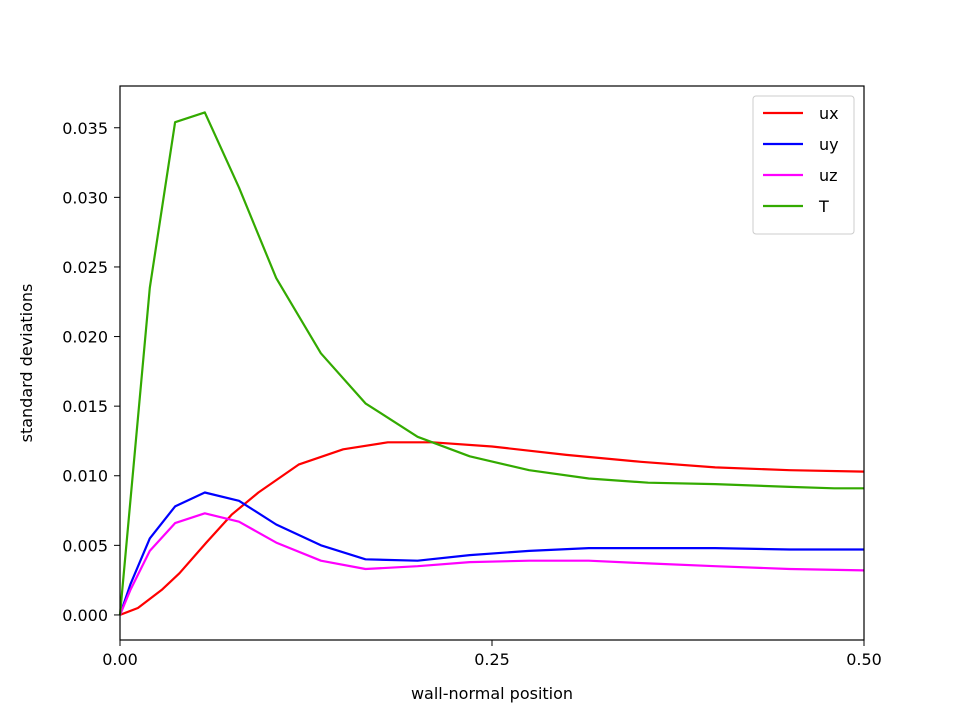  I want to click on y-axis: 0.000 0.005 0.010 0.015 0.020 0.025 0.030 0.035, so click(91, 372).